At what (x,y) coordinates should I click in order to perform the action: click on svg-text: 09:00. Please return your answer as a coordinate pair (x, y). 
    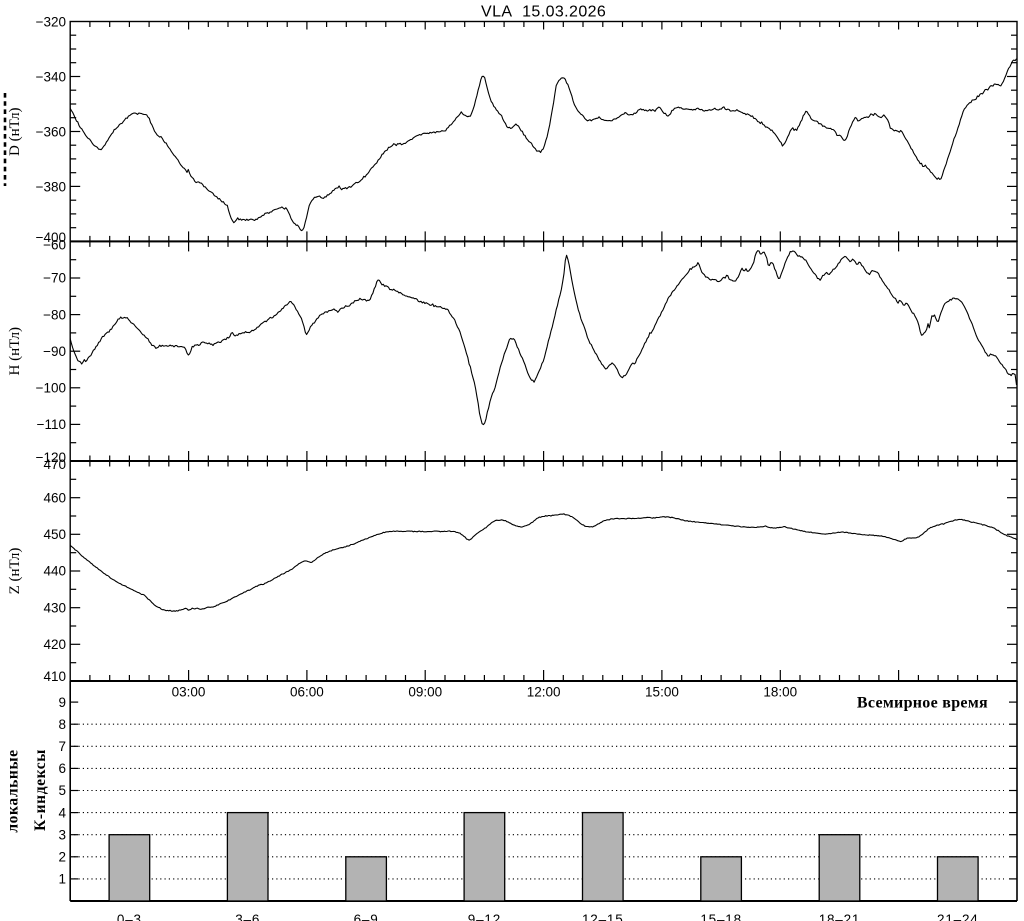
    Looking at the image, I should click on (425, 692).